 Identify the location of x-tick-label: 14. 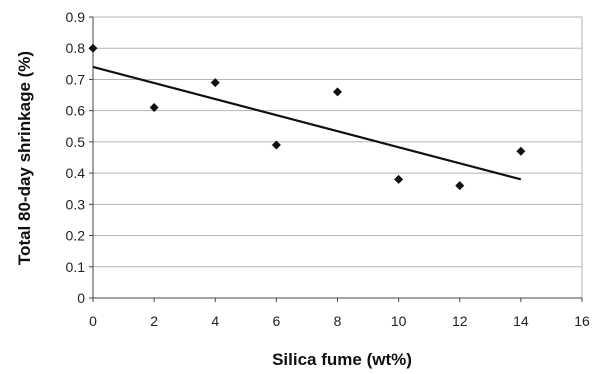
(521, 321).